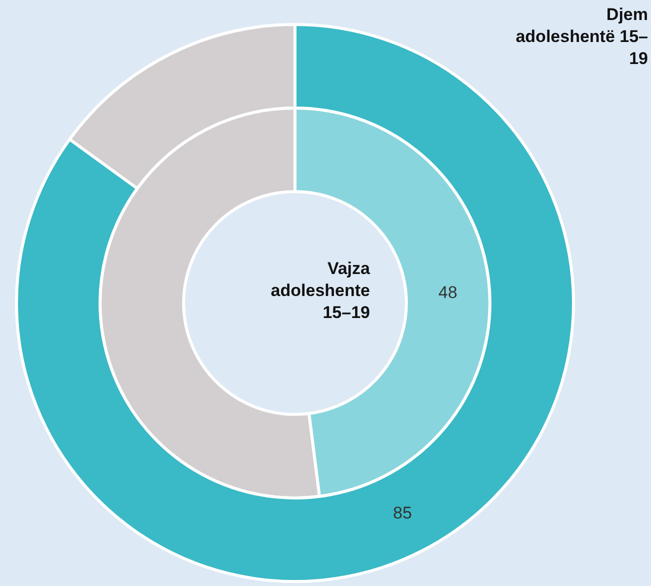 Image resolution: width=651 pixels, height=586 pixels. I want to click on slice-label: Djem adoleshentë 15–19, so click(581, 37).